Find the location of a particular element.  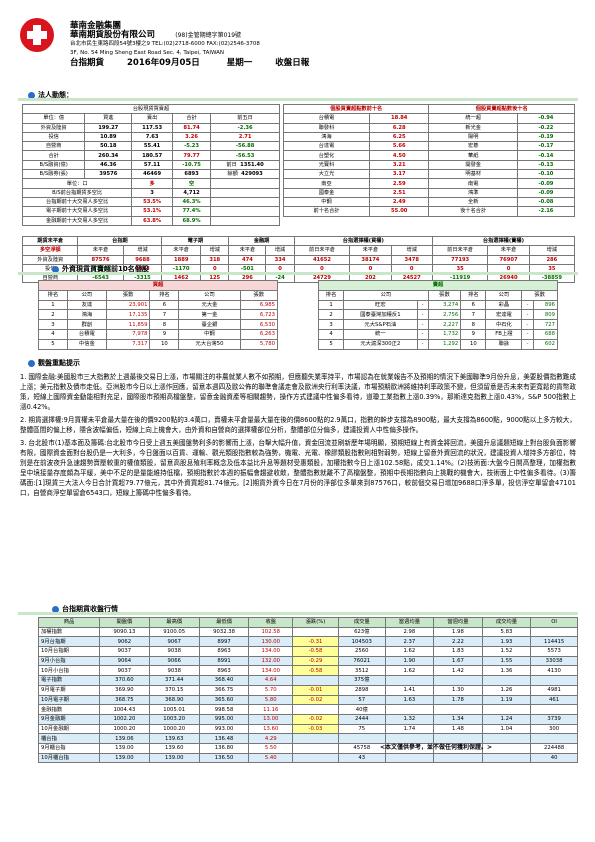

cell: 10月金融期 is located at coordinates (69, 729).